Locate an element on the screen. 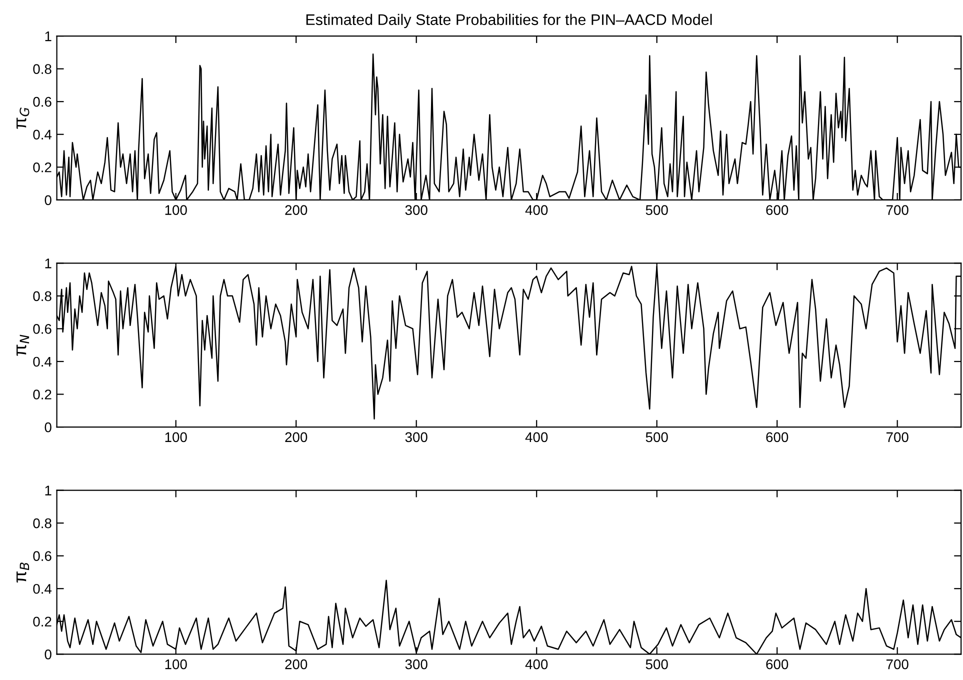 The image size is (963, 680). y-axis-title: π$_{N}$ is located at coordinates (23, 345).